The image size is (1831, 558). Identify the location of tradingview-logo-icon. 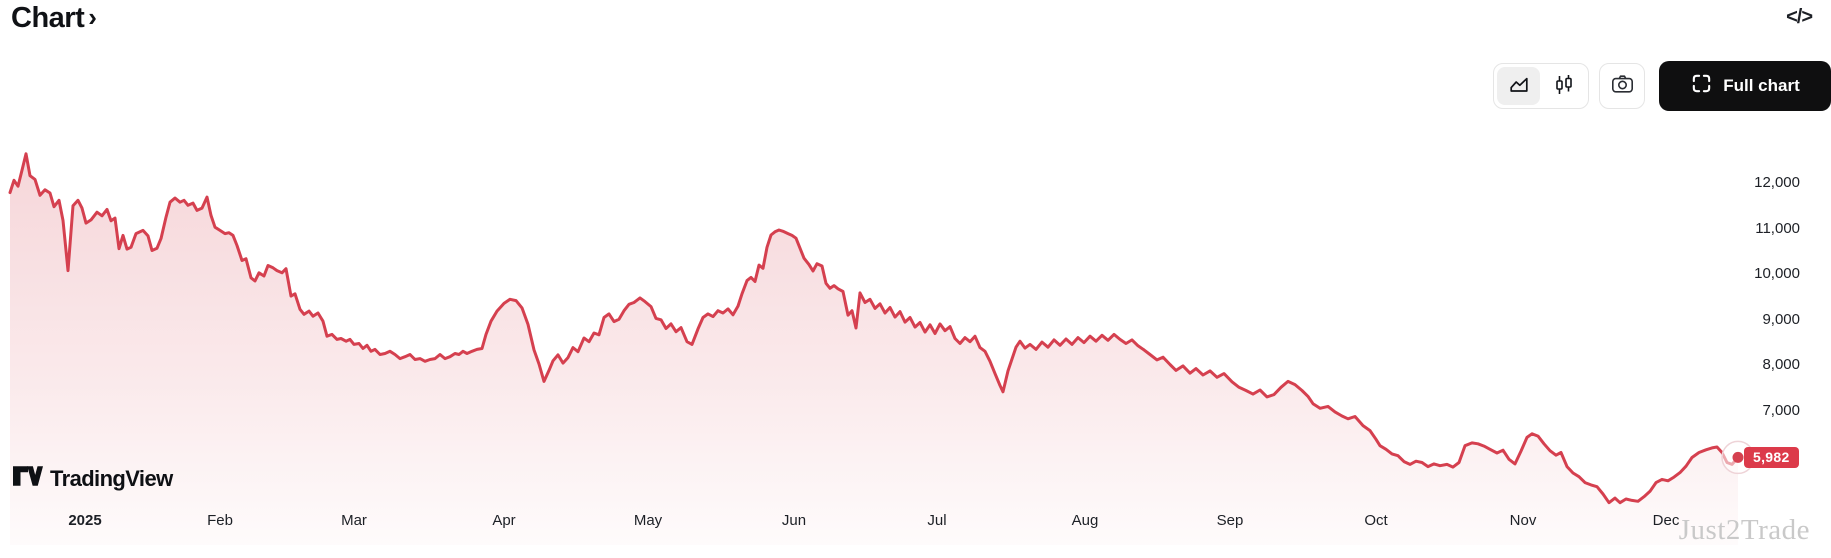
(28, 478).